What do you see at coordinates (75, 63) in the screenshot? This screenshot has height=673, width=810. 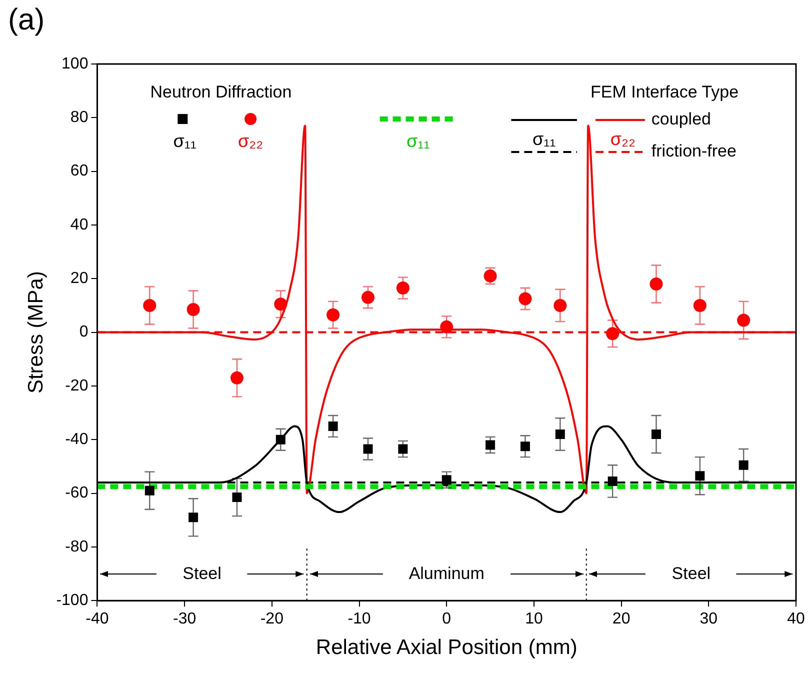 I see `y-tick-label: 100` at bounding box center [75, 63].